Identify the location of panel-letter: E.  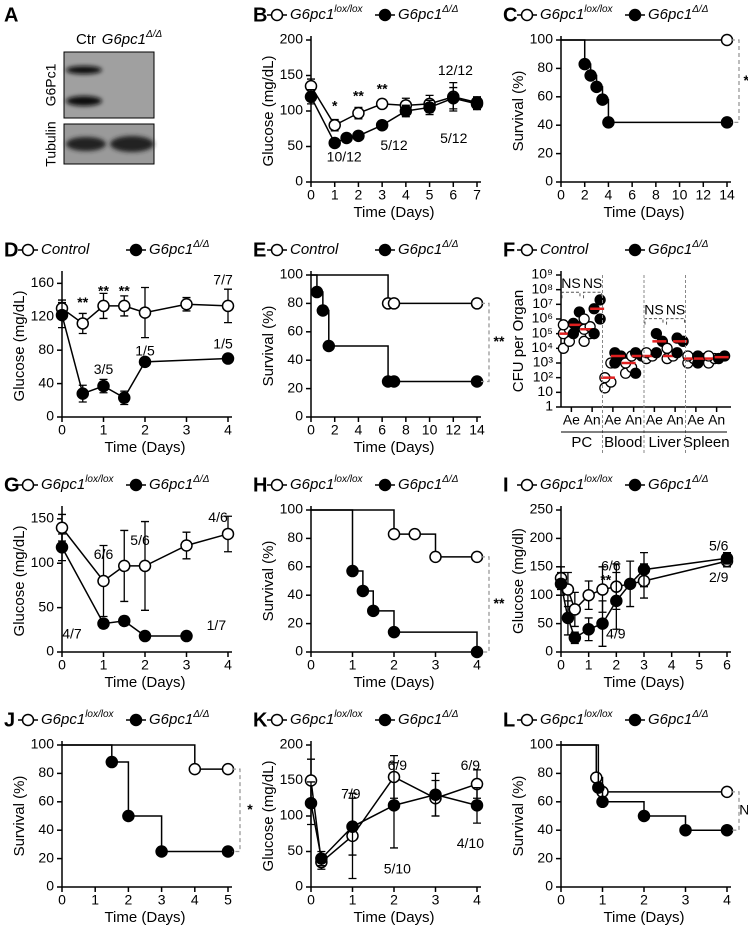
(259, 250).